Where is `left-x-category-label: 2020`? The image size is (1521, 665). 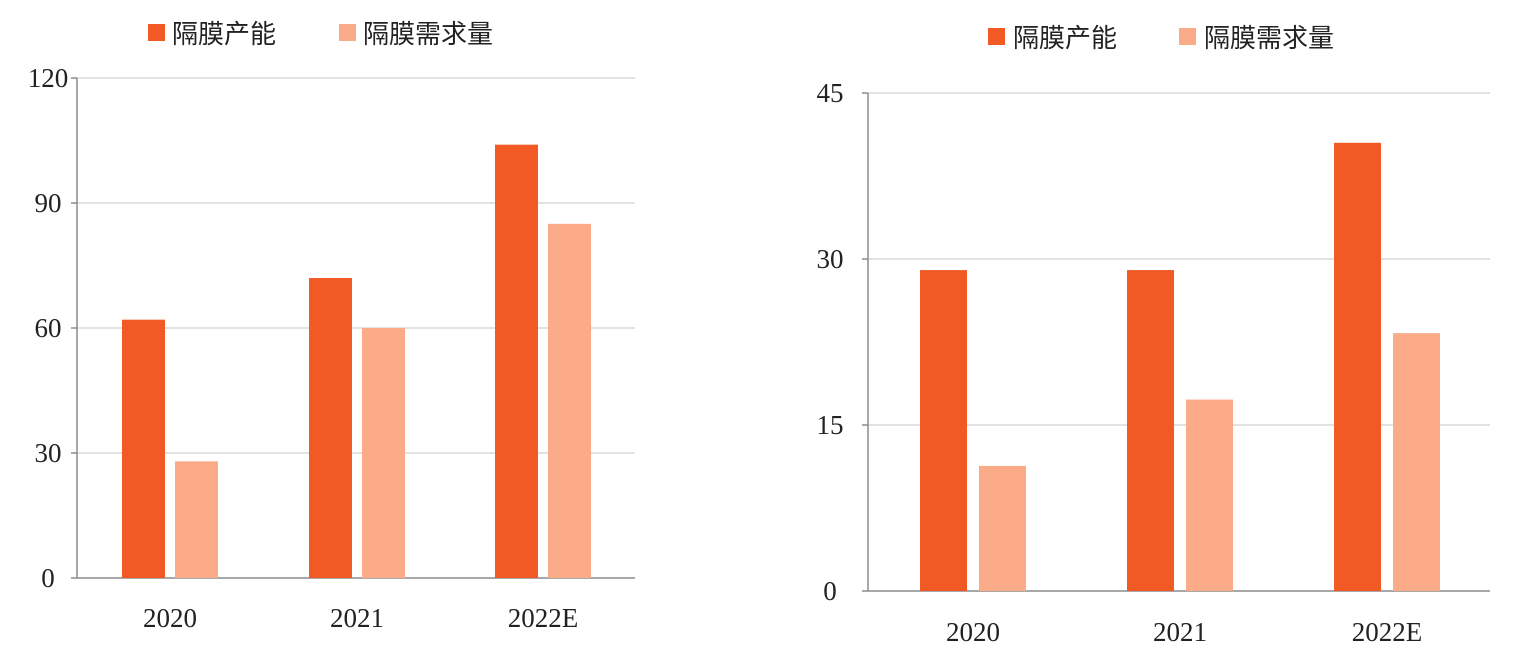 left-x-category-label: 2020 is located at coordinates (170, 618).